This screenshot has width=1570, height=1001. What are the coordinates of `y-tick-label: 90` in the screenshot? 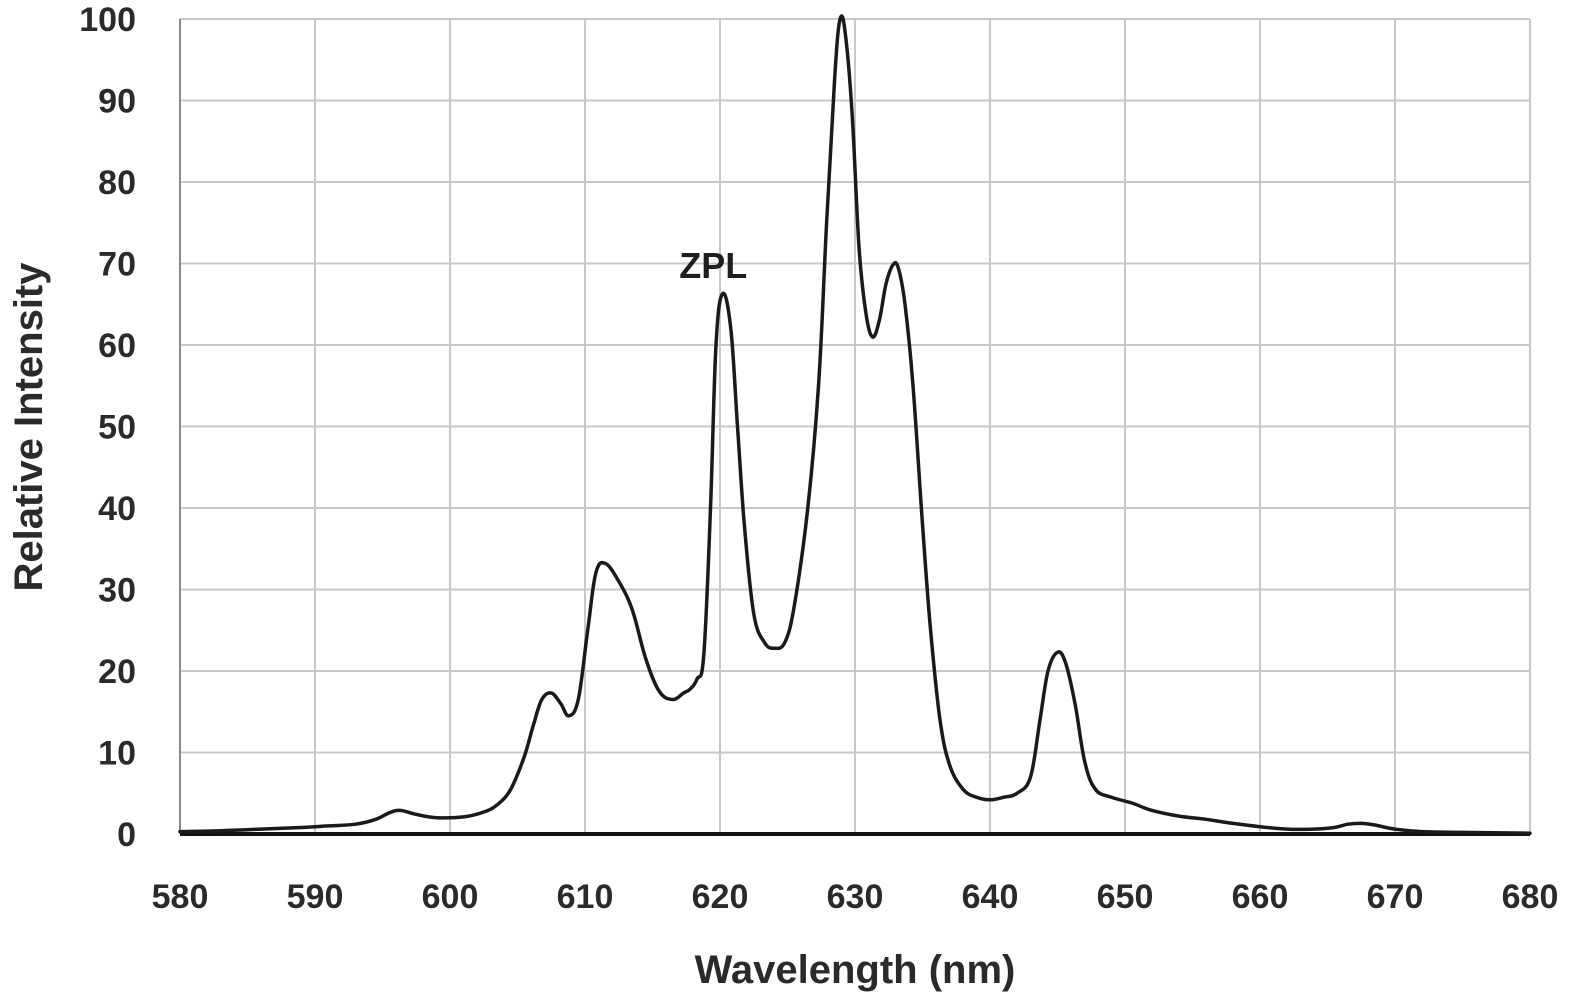 It's located at (117, 102).